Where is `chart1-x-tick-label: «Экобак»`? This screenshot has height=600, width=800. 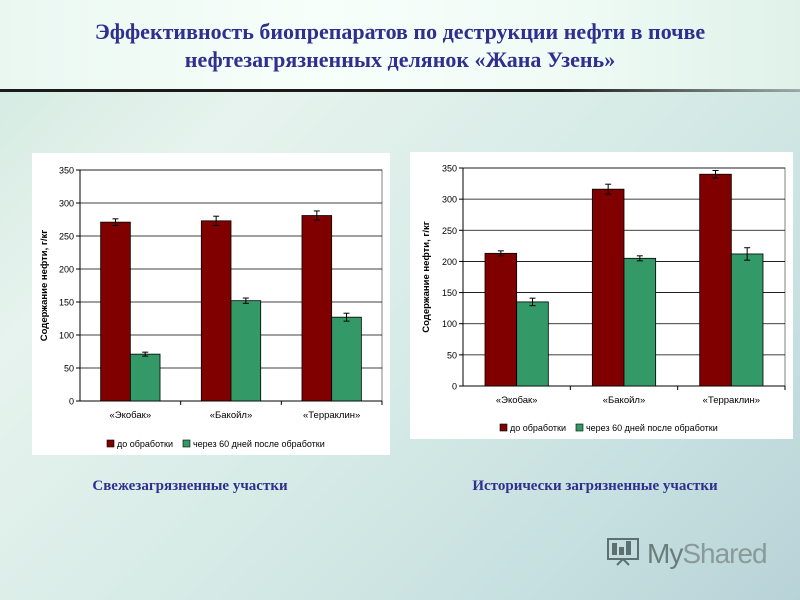
chart1-x-tick-label: «Экобак» is located at coordinates (131, 415).